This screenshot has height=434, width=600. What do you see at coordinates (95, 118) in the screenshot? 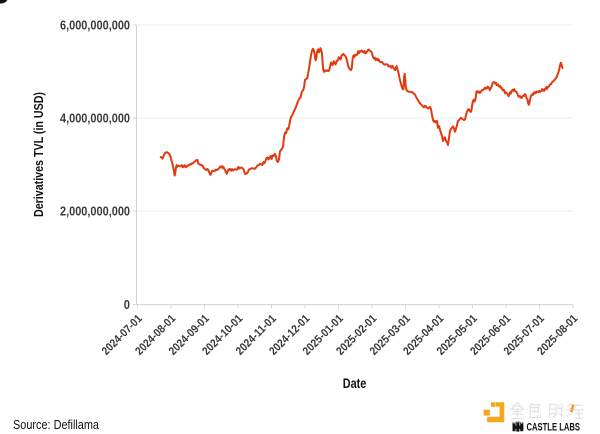
I see `svg-text: 4,000,000,000` at bounding box center [95, 118].